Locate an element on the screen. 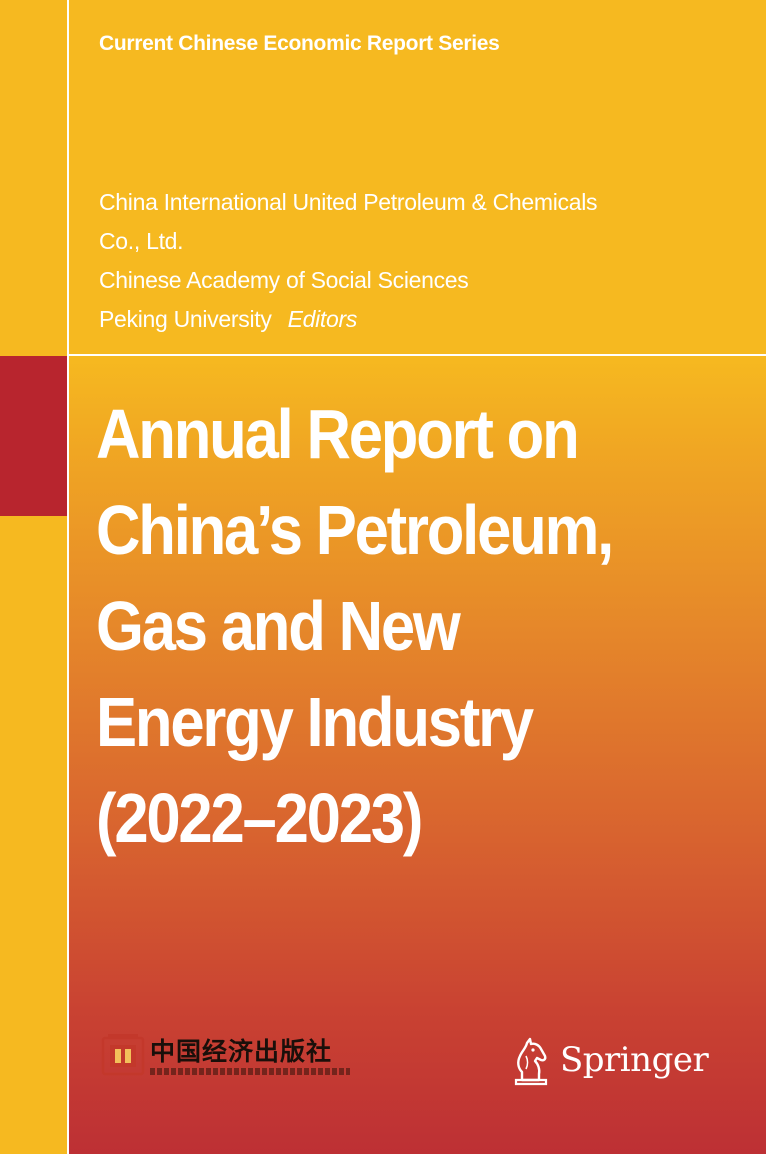  editor-line: Peking University Editors is located at coordinates (348, 319).